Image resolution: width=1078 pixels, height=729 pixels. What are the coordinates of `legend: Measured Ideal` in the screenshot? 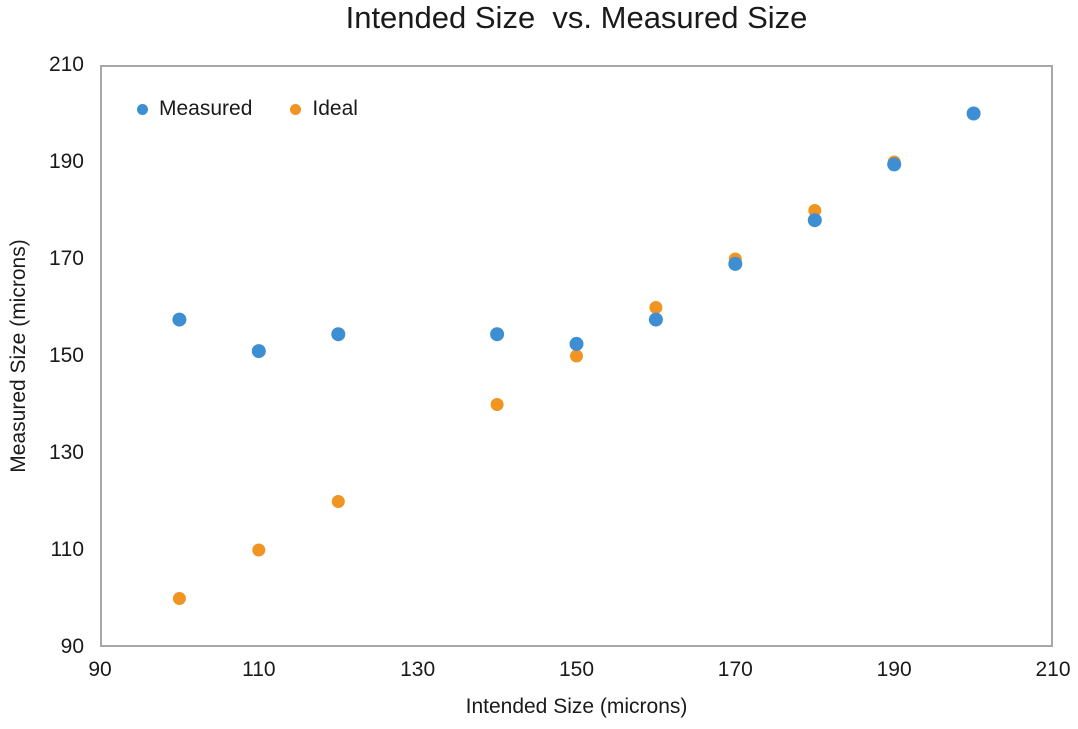 It's located at (247, 109).